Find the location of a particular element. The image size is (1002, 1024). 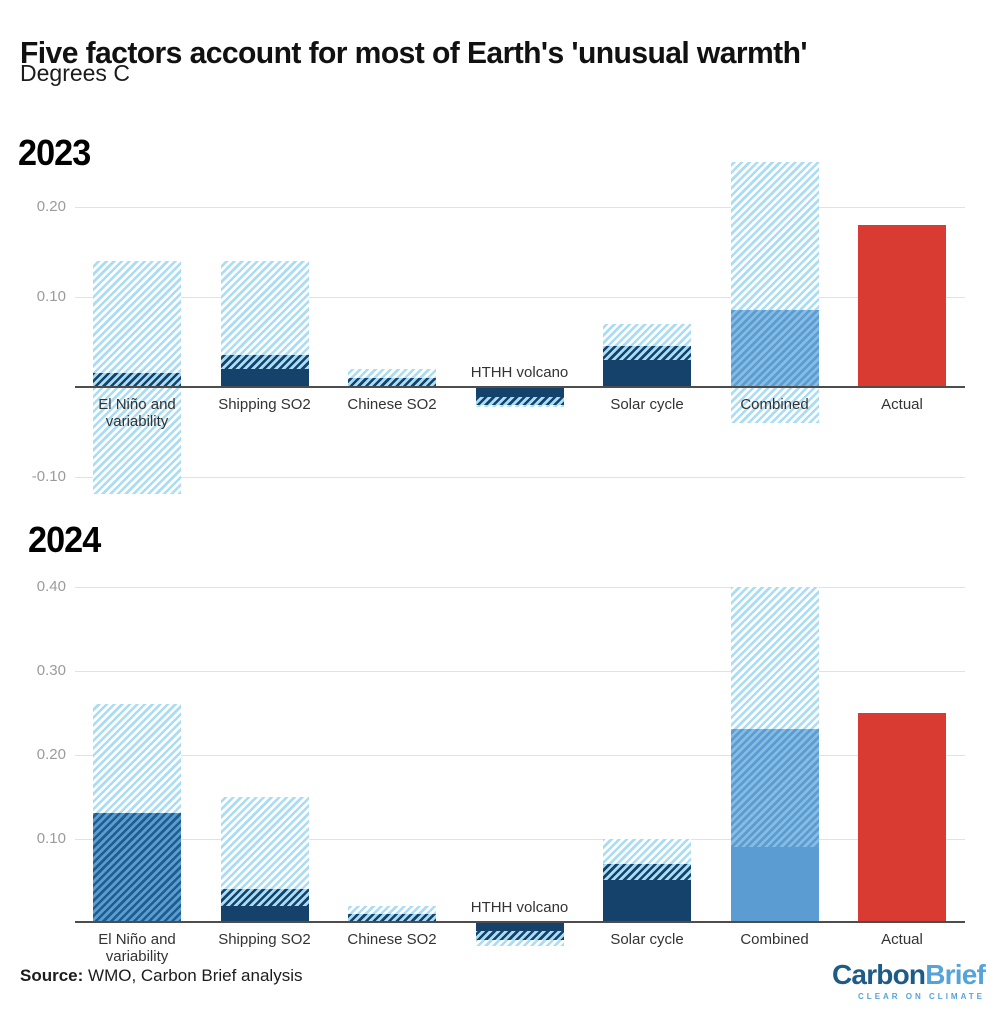

units-label: Degrees C is located at coordinates (75, 73).